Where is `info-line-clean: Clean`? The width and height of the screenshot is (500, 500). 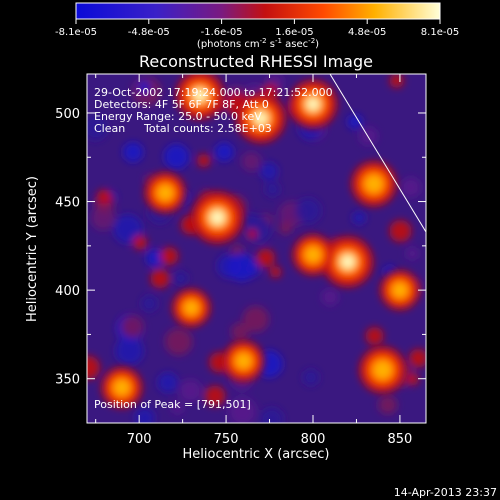
info-line-clean: Clean is located at coordinates (109, 128).